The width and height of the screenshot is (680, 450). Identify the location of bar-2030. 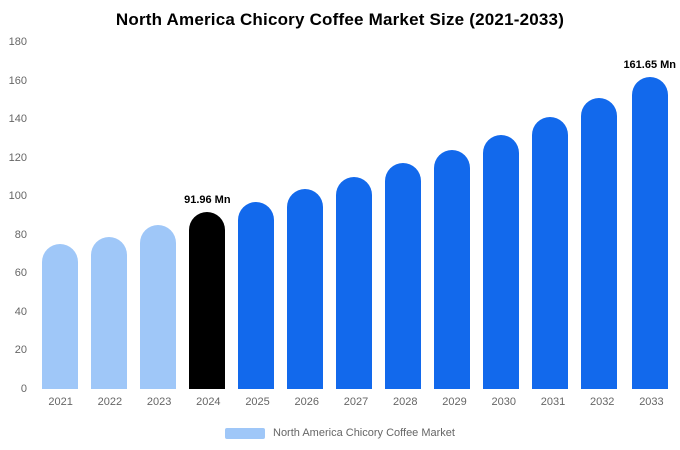
(501, 261).